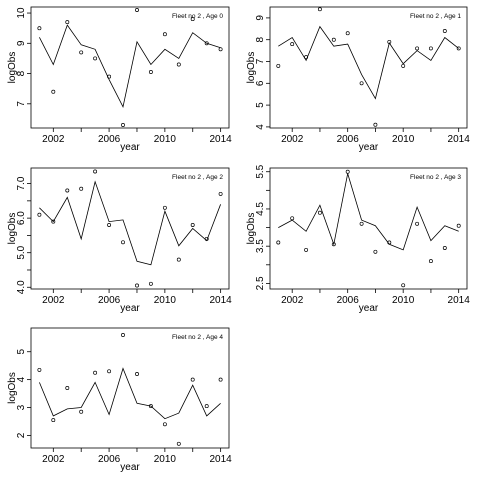  I want to click on y-tick-label: 8, so click(260, 39).